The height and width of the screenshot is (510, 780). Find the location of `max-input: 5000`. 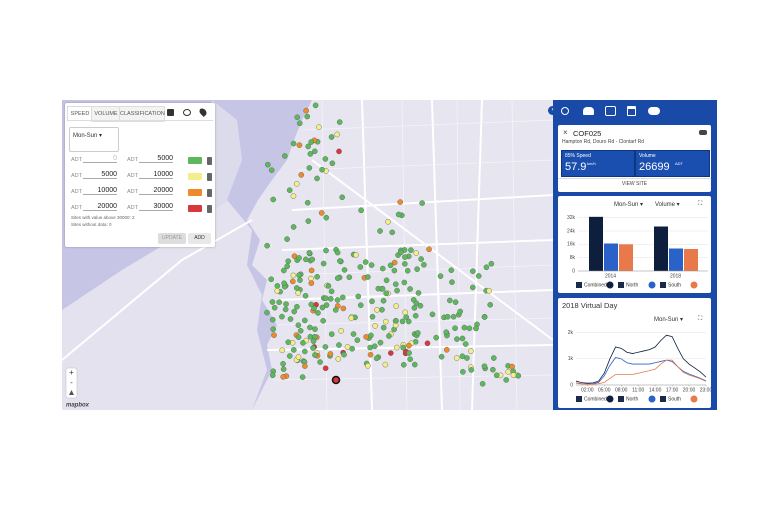

max-input: 5000 is located at coordinates (156, 159).